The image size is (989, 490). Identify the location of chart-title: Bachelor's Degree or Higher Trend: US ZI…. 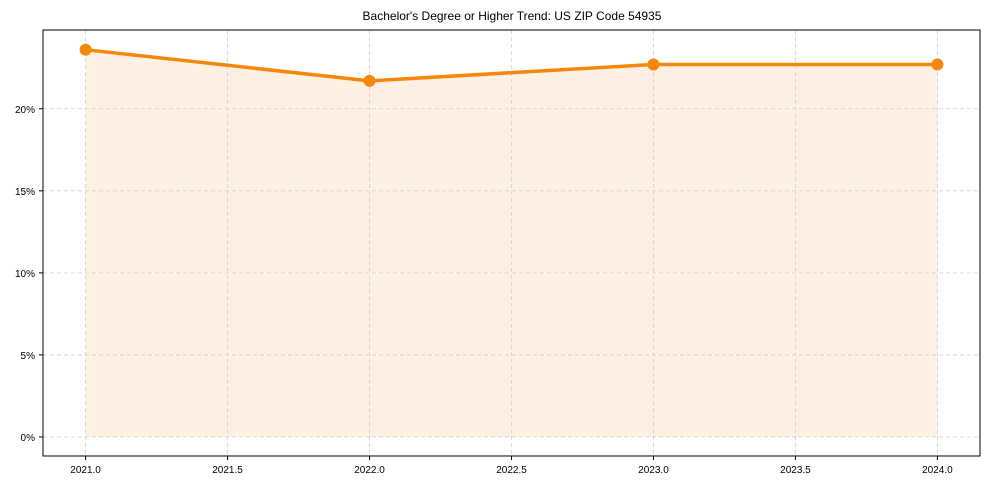
(512, 16).